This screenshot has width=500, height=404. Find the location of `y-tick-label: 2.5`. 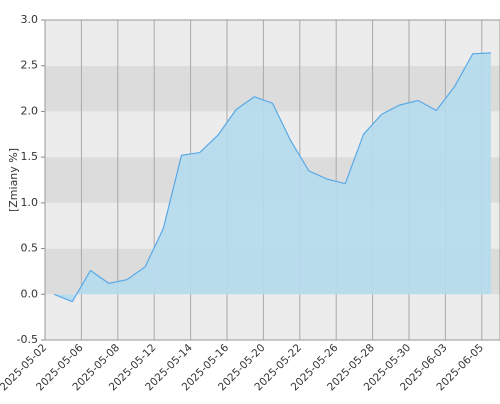

y-tick-label: 2.5 is located at coordinates (30, 65).